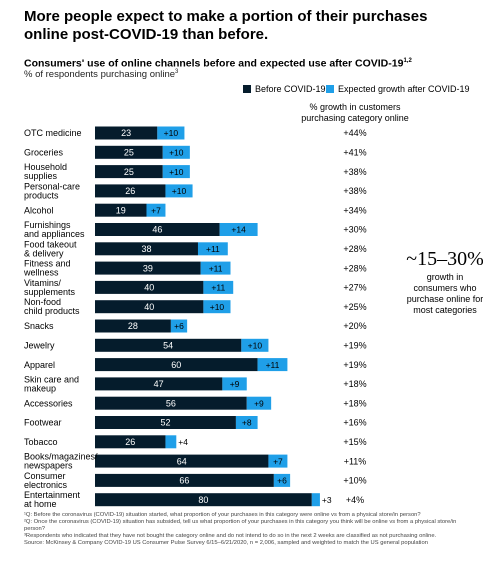 The image size is (483, 564). Describe the element at coordinates (41, 442) in the screenshot. I see `category-label-16: Tobacco` at that location.